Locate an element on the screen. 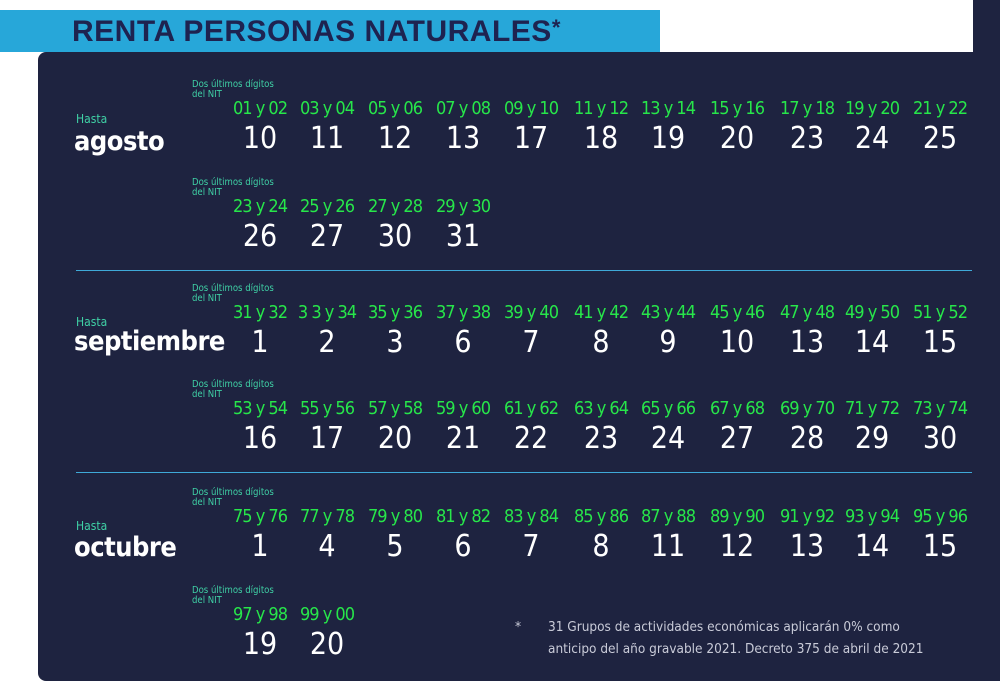 Image resolution: width=1000 pixels, height=681 pixels. due-day: 9 is located at coordinates (668, 342).